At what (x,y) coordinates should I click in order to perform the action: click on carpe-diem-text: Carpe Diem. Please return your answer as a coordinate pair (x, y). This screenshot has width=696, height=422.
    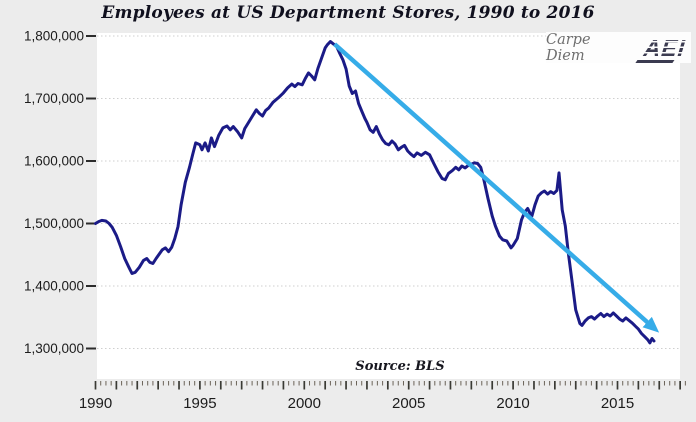
    Looking at the image, I should click on (568, 47).